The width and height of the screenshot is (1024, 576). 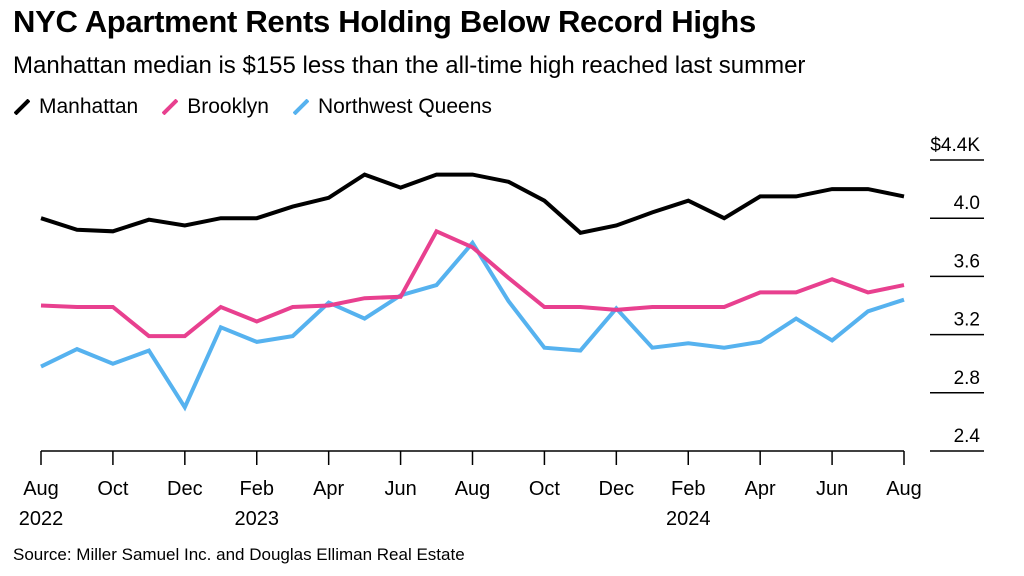 What do you see at coordinates (967, 320) in the screenshot?
I see `y-tick-label: 3.2` at bounding box center [967, 320].